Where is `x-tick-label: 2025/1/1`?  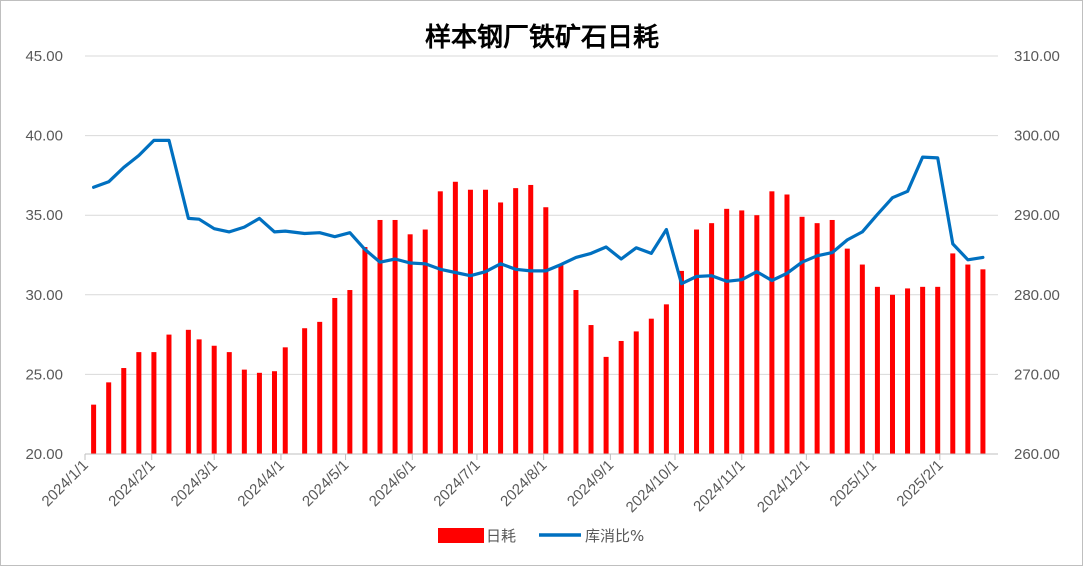
x-tick-label: 2025/1/1 is located at coordinates (853, 483).